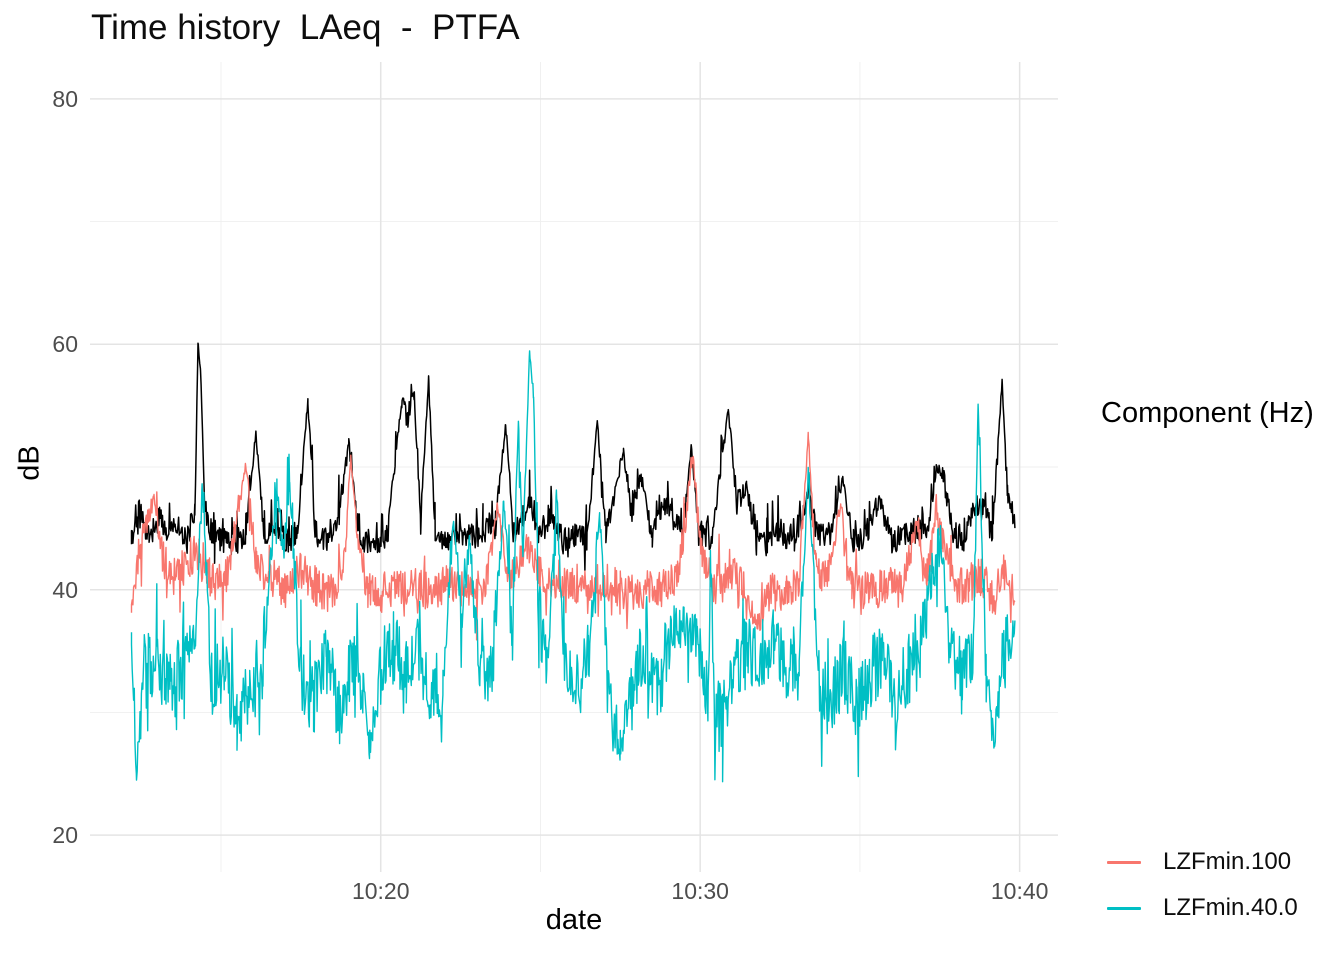 This screenshot has width=1344, height=960. Describe the element at coordinates (1230, 907) in the screenshot. I see `legend-label-lzfmin-40: LZFmin.40.0` at that location.